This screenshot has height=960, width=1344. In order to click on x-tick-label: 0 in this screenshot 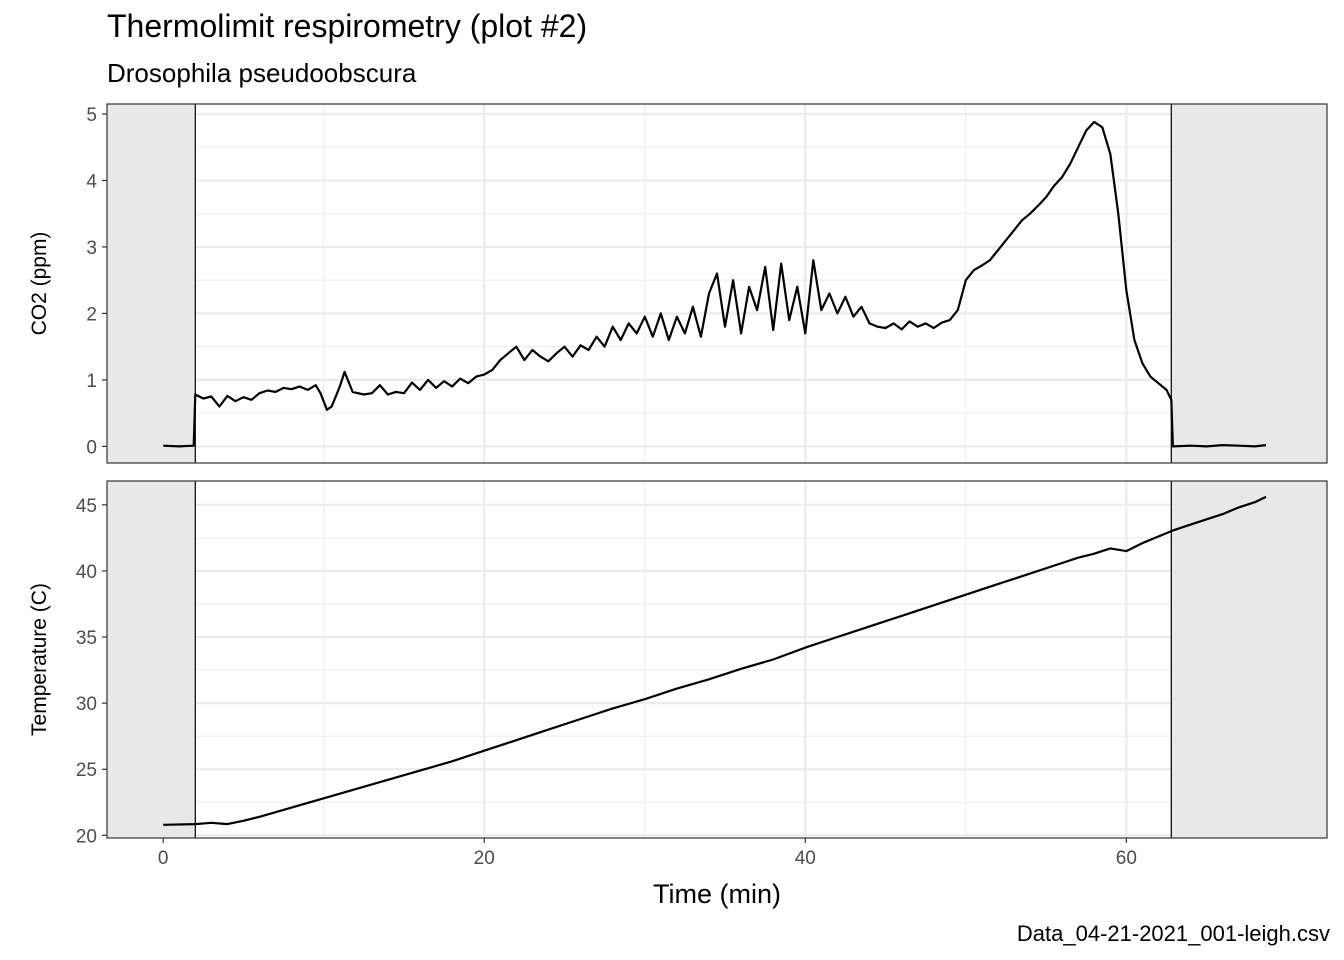, I will do `click(163, 858)`.